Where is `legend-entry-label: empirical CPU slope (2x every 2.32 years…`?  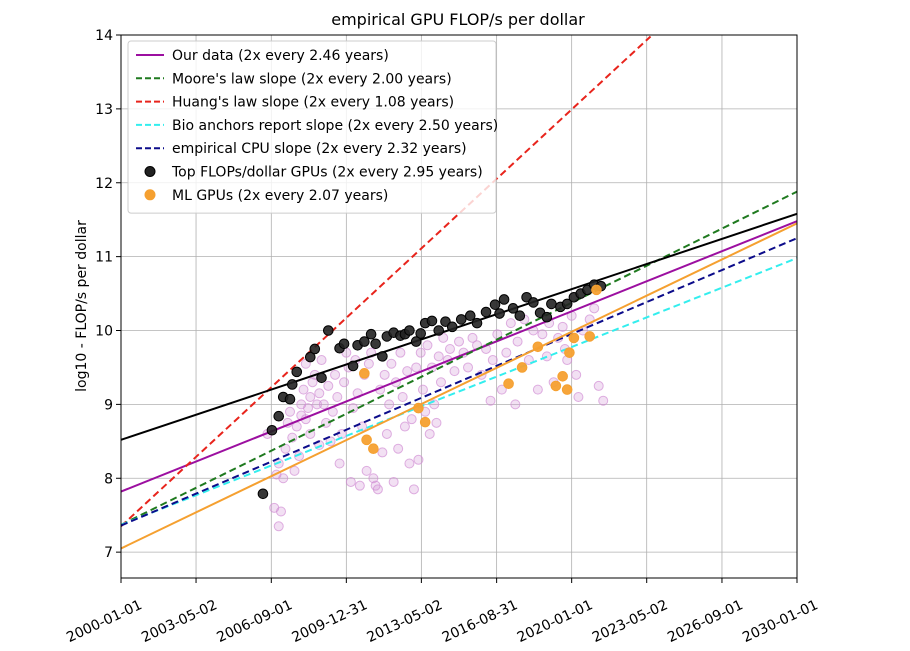 legend-entry-label: empirical CPU slope (2x every 2.32 years… is located at coordinates (319, 149).